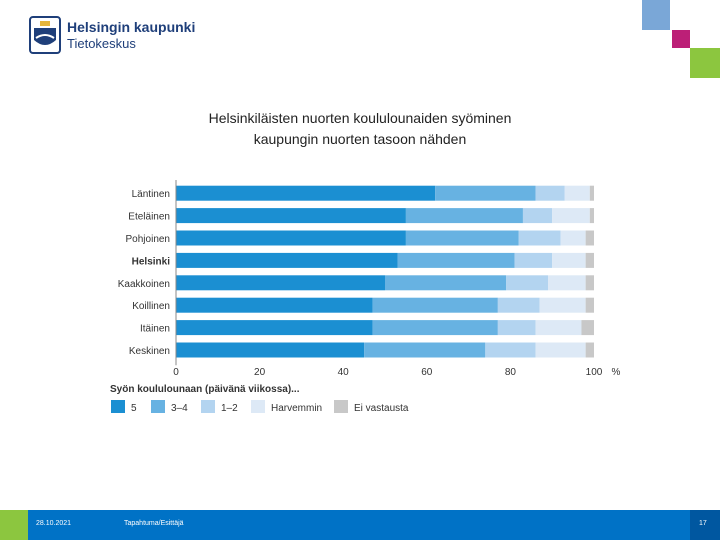  Describe the element at coordinates (131, 27) in the screenshot. I see `logo-title: Helsingin kaupunki` at that location.